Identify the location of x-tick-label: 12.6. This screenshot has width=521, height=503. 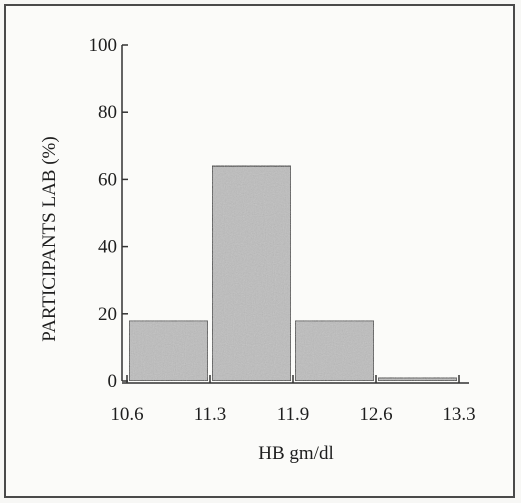
(375, 414).